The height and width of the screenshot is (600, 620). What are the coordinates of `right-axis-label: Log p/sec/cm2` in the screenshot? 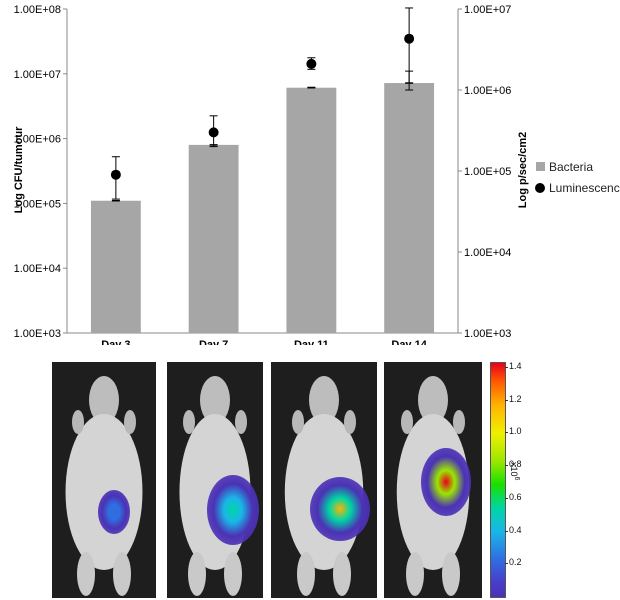 It's located at (523, 170).